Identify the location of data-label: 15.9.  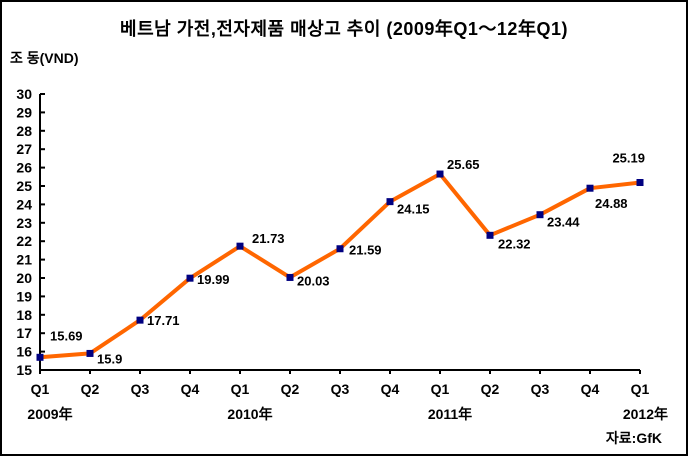
(109, 358).